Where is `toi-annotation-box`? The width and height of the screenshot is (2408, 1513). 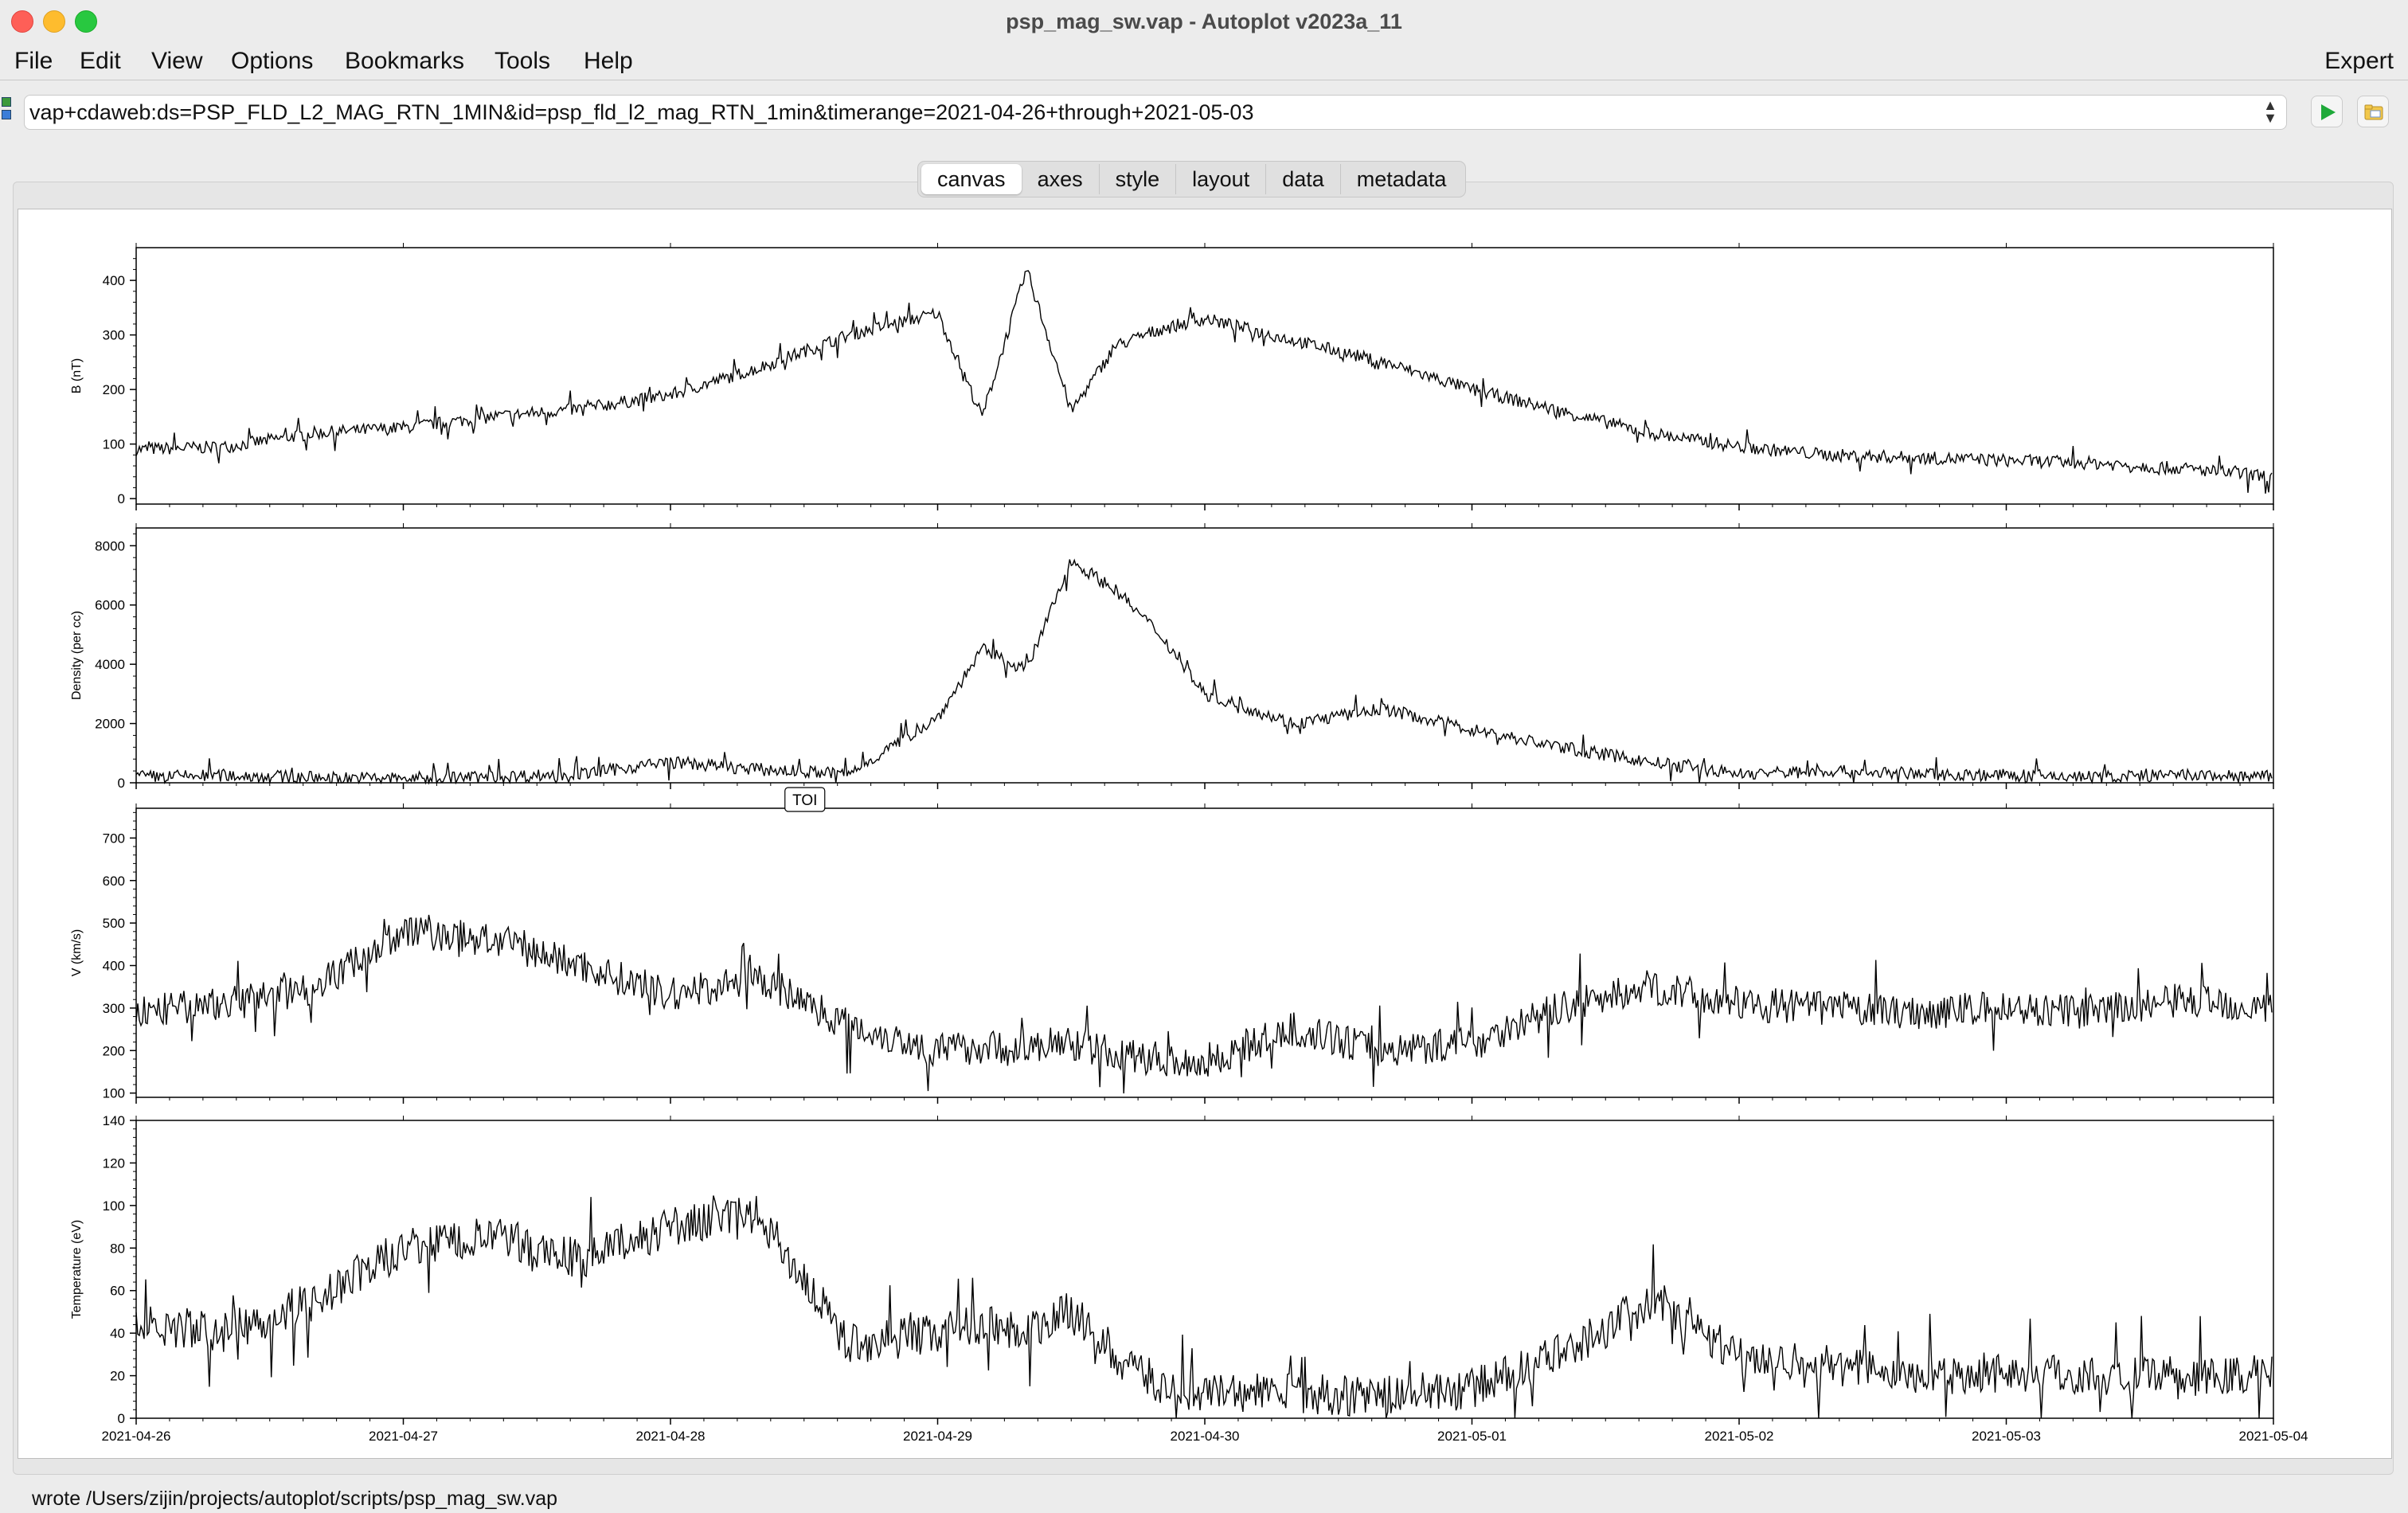
toi-annotation-box is located at coordinates (805, 799).